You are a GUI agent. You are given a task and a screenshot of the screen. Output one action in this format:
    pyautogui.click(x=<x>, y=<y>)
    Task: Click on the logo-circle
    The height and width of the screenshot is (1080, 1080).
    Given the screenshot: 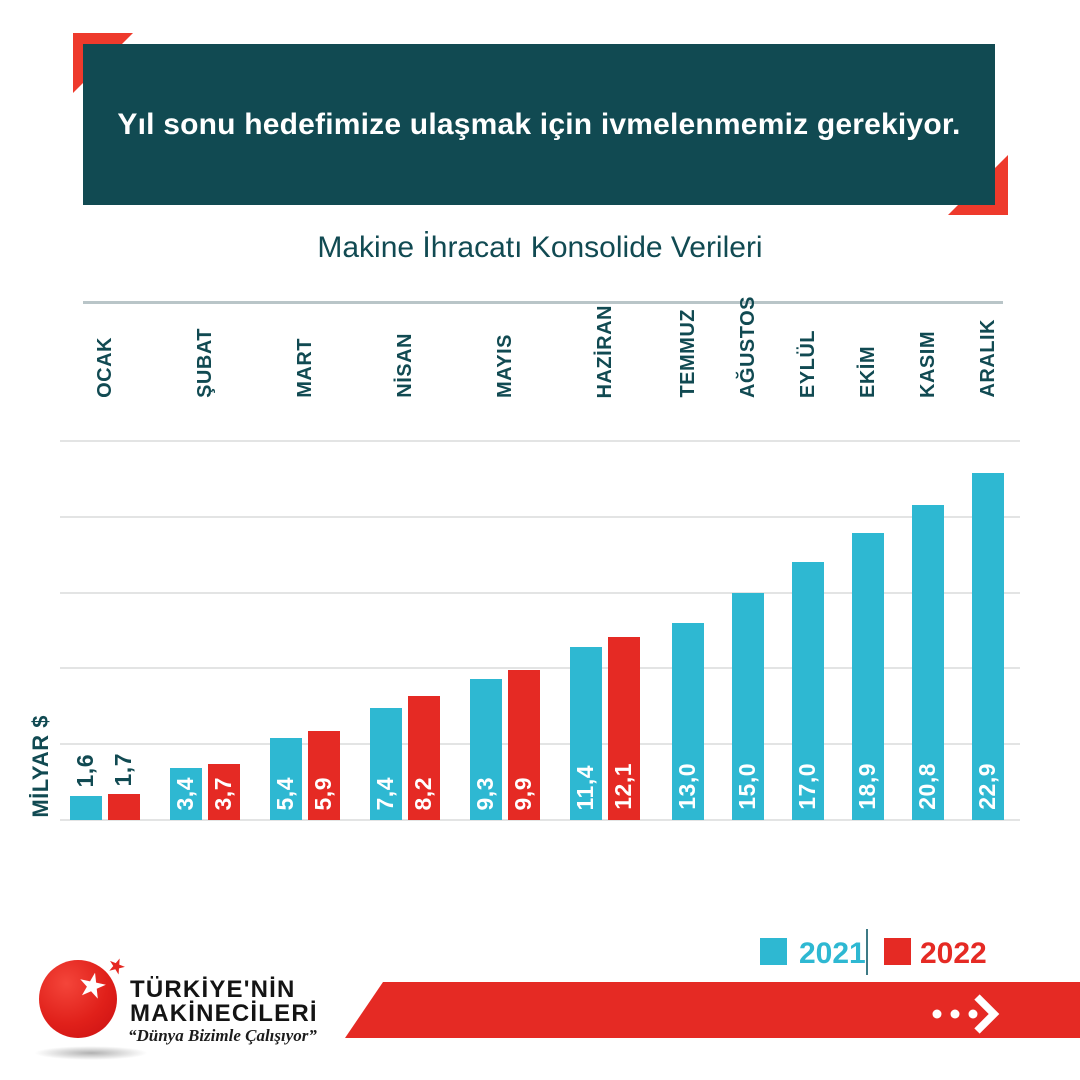 What is the action you would take?
    pyautogui.click(x=78, y=999)
    